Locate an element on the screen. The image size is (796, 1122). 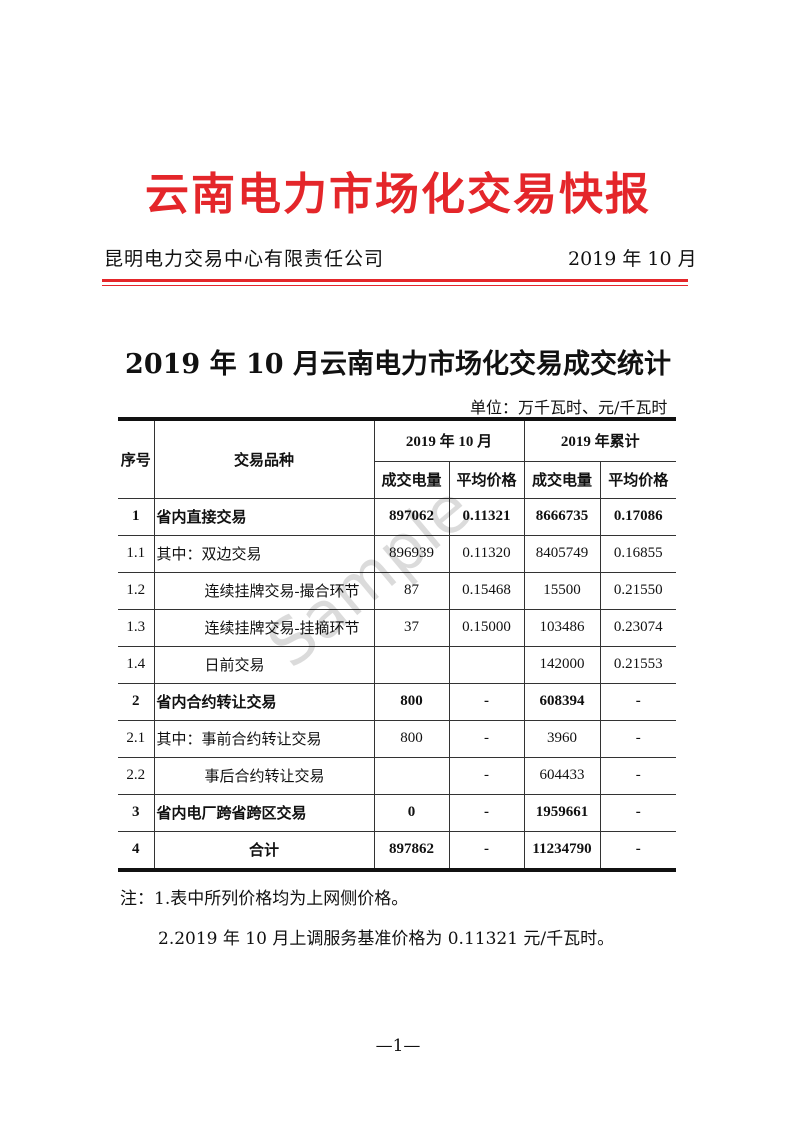
header-seq: 序号 is located at coordinates (136, 458).